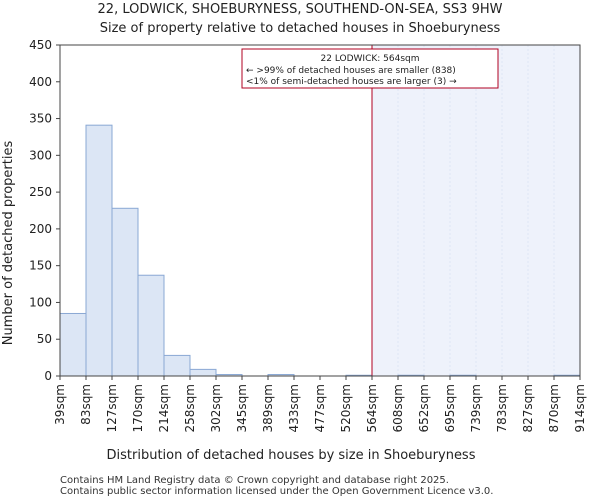 The width and height of the screenshot is (600, 504). What do you see at coordinates (450, 408) in the screenshot?
I see `x-tick-label: 695sqm` at bounding box center [450, 408].